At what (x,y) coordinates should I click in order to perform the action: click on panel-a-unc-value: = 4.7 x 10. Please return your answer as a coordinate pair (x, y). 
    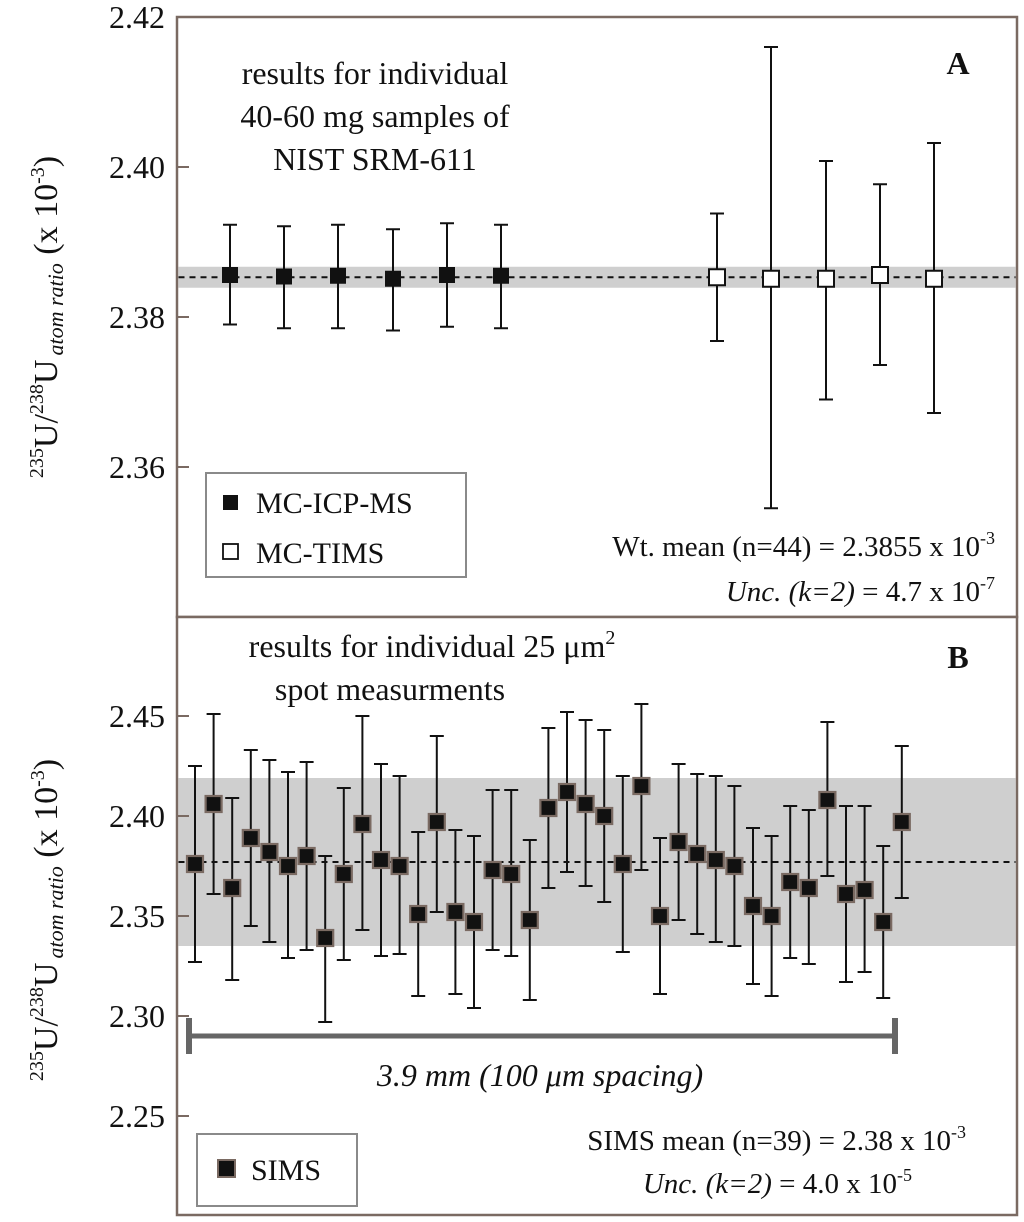
    Looking at the image, I should click on (917, 592).